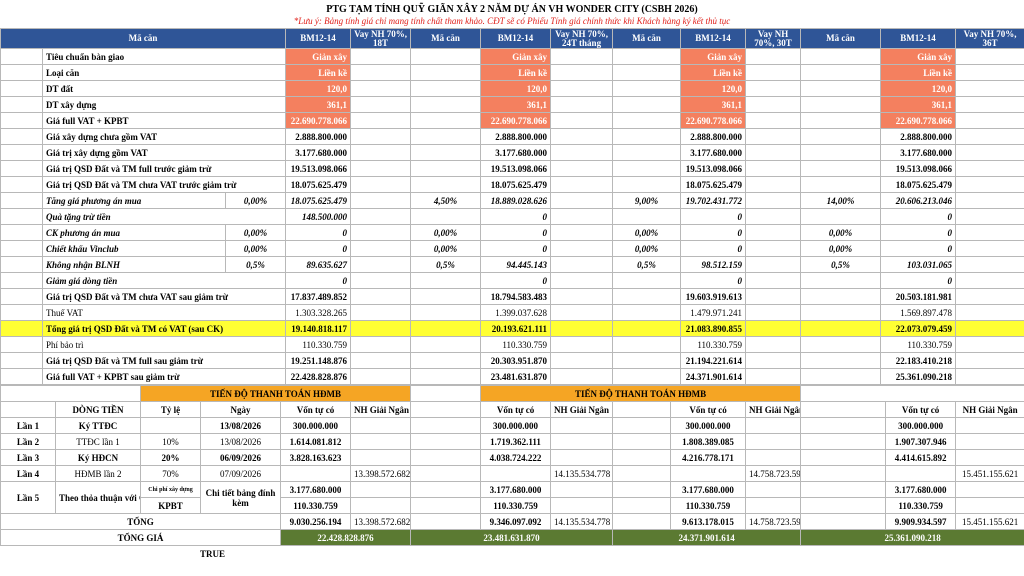 The height and width of the screenshot is (576, 1024). I want to click on section-title: TIẾN ĐỘ THANH TOÁN HĐMB, so click(641, 393).